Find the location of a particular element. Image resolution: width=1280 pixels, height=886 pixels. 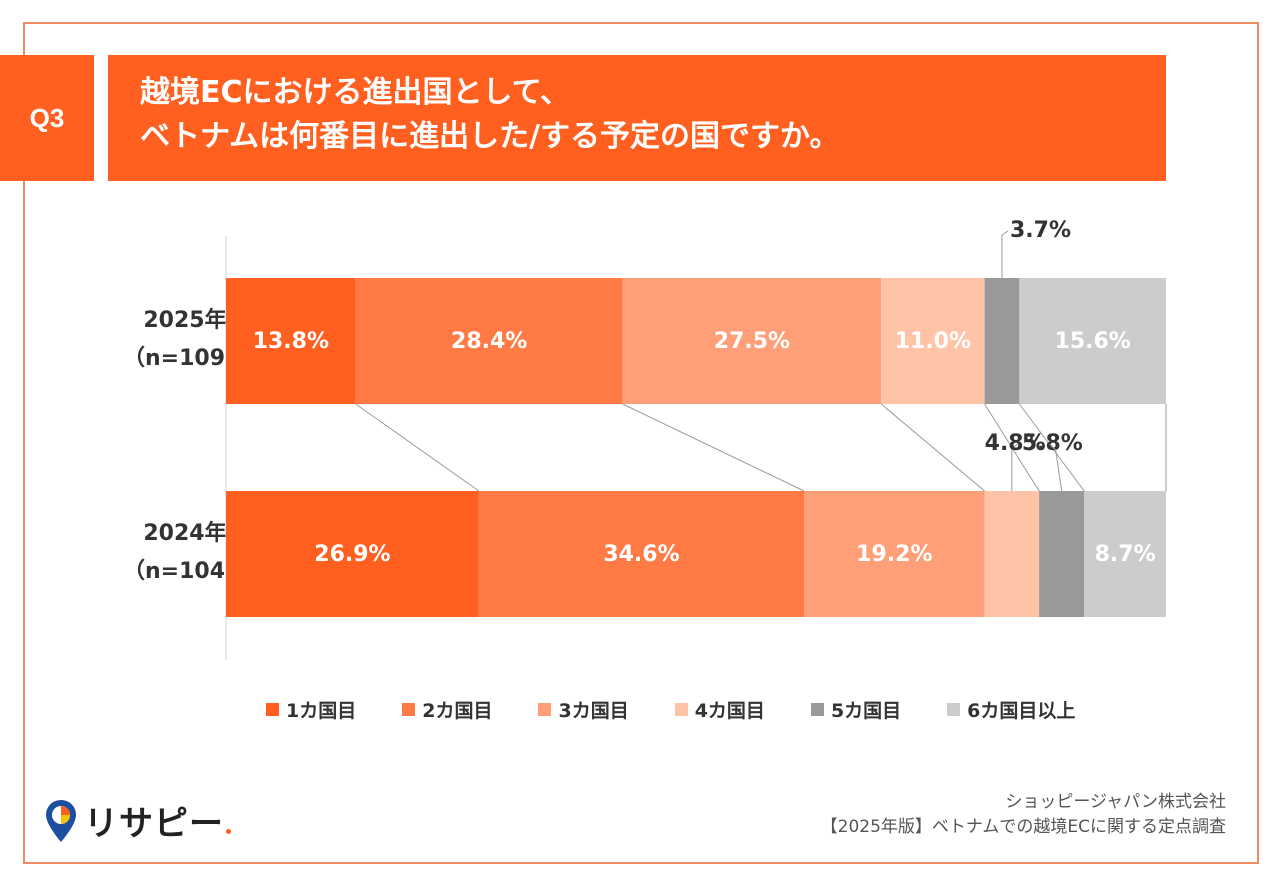

legend-item-series-5: 5カ国目 is located at coordinates (856, 709).